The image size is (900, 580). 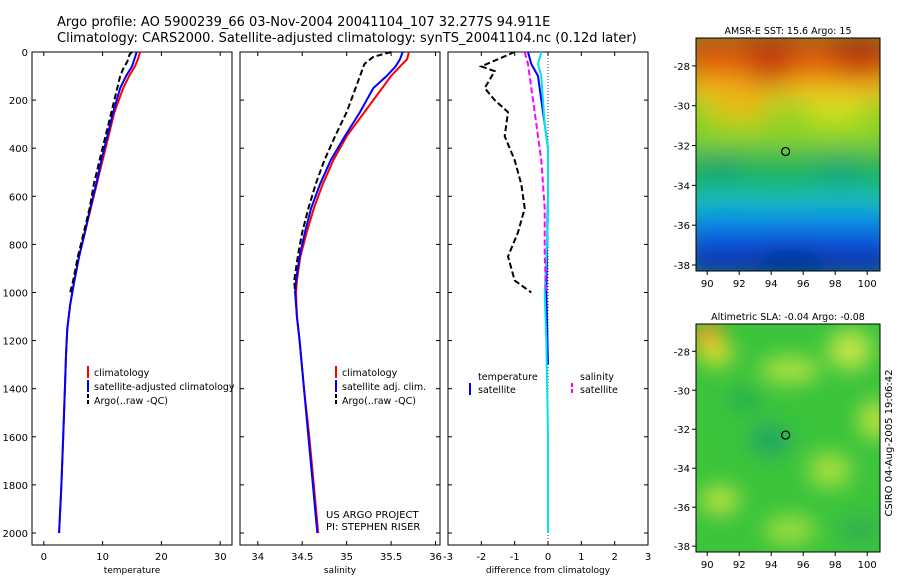 I want to click on y-tick-label: 1600, so click(x=15, y=438).